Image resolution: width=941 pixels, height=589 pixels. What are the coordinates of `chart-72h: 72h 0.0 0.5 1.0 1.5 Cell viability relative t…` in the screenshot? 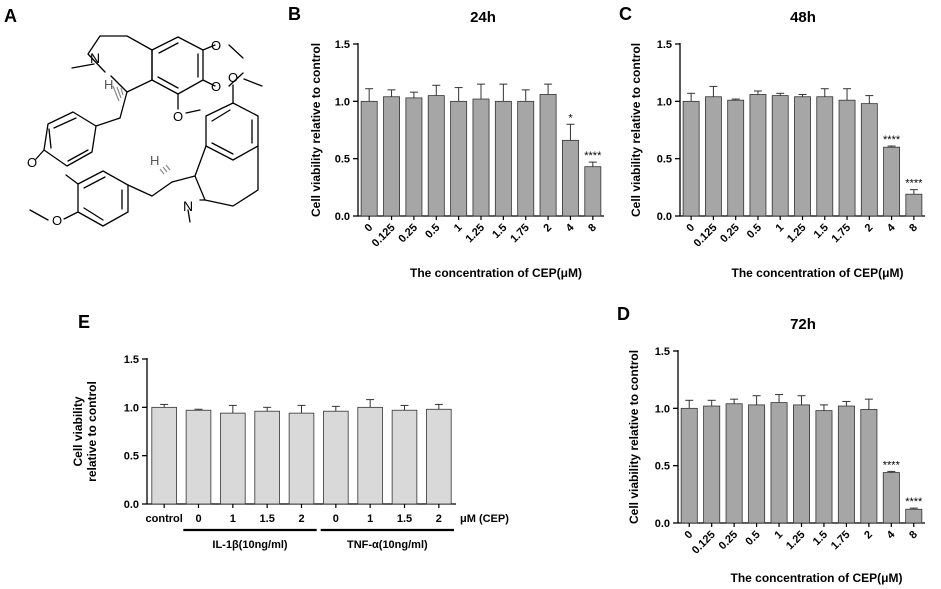 It's located at (776, 450).